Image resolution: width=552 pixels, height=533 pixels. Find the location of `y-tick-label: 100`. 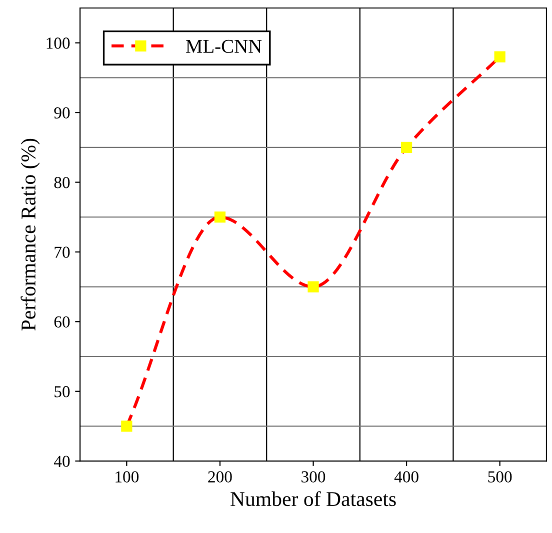

y-tick-label: 100 is located at coordinates (58, 43).